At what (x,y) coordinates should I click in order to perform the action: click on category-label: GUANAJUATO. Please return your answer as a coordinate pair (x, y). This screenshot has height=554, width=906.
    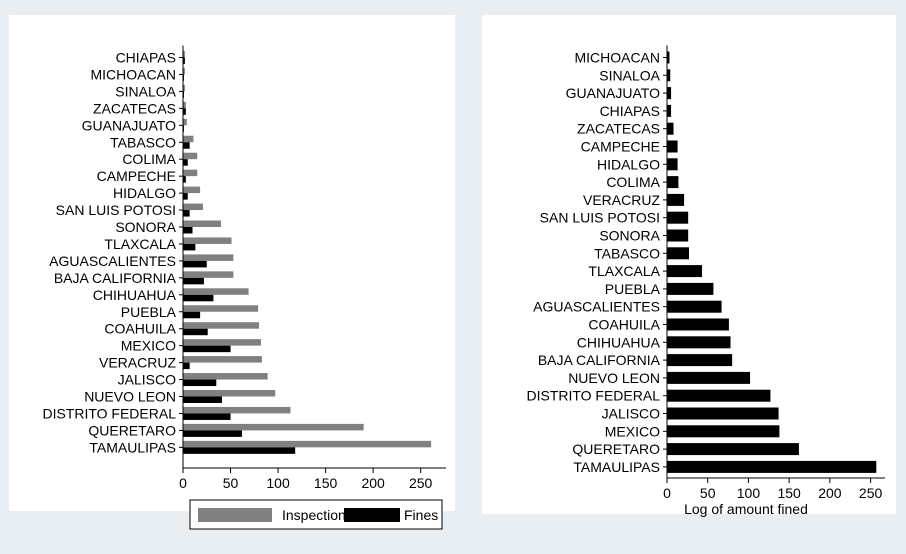
    Looking at the image, I should click on (129, 125).